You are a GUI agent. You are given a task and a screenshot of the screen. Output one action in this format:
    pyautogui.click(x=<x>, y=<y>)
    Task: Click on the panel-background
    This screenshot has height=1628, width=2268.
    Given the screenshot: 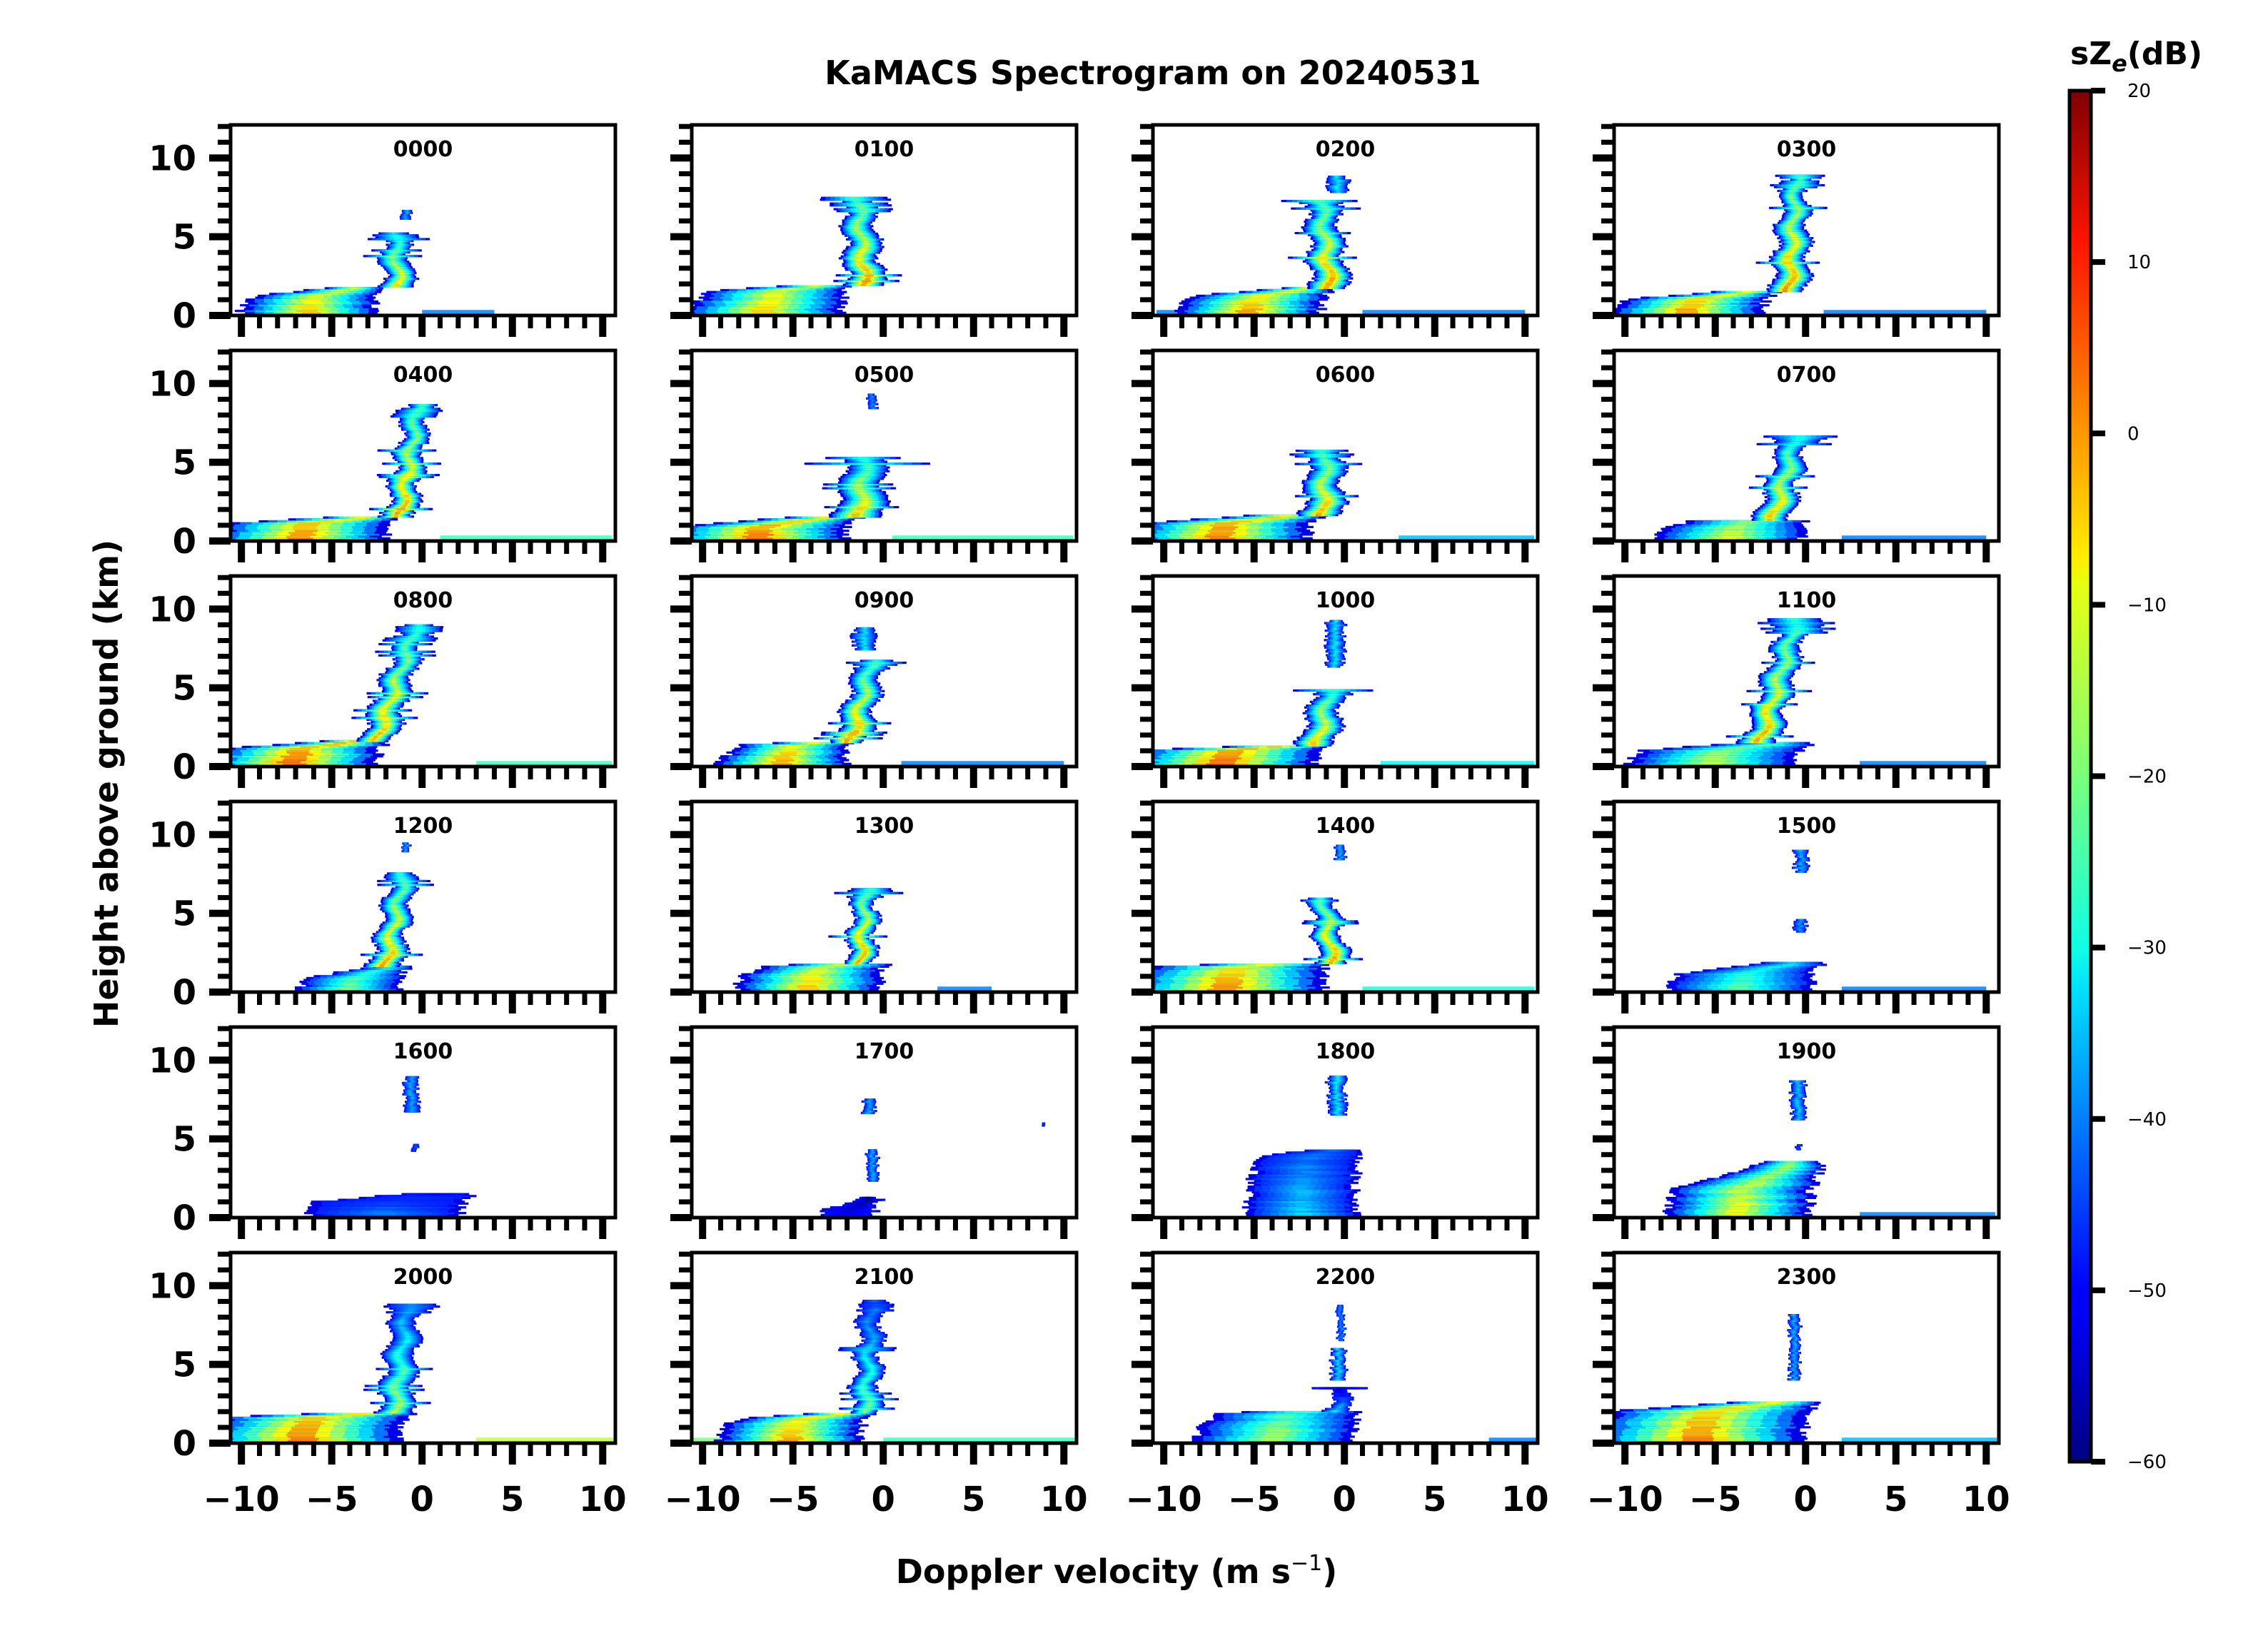 What is the action you would take?
    pyautogui.click(x=1806, y=445)
    